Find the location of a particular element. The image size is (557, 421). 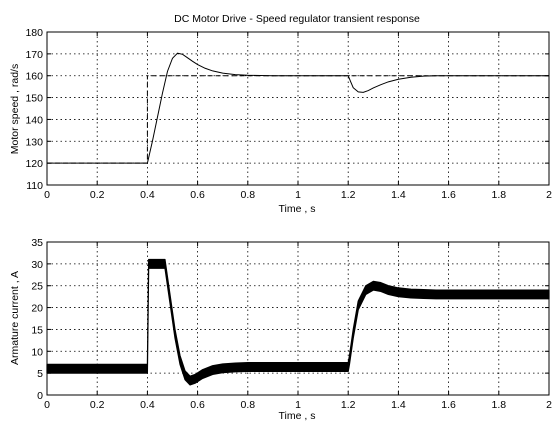

current-xtick-label: 0.8 is located at coordinates (247, 405).